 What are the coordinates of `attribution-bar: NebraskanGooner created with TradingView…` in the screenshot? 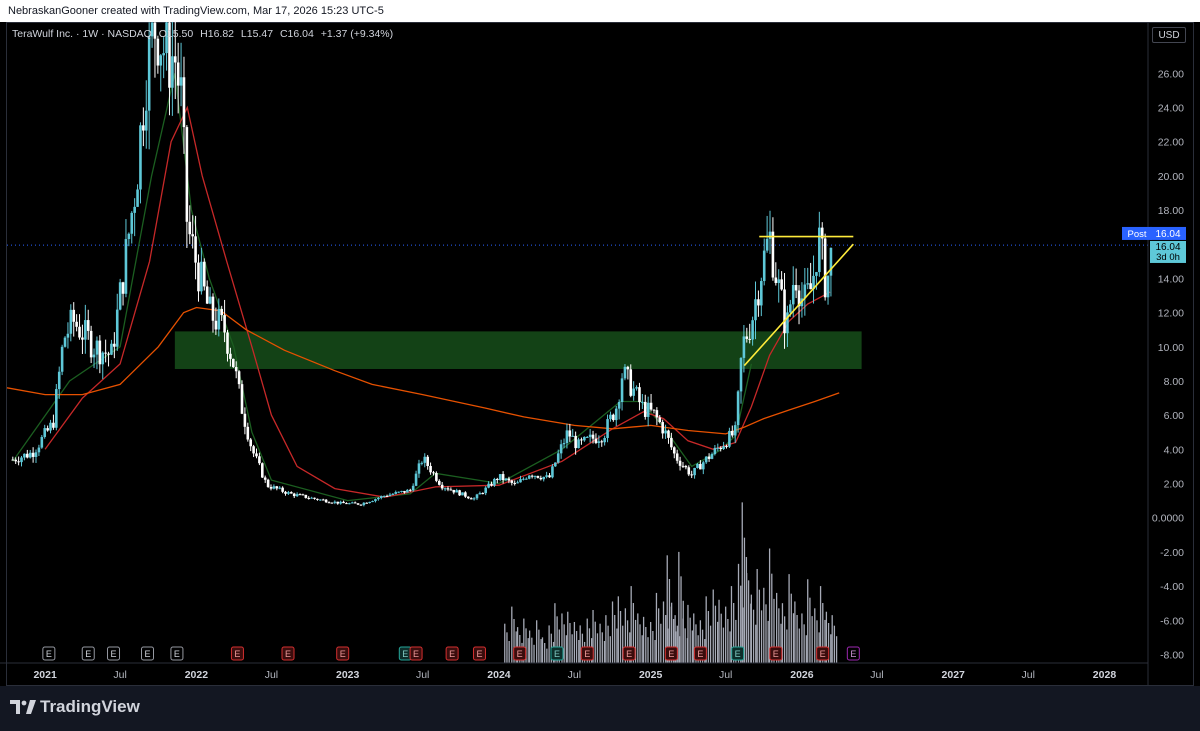 It's located at (600, 11).